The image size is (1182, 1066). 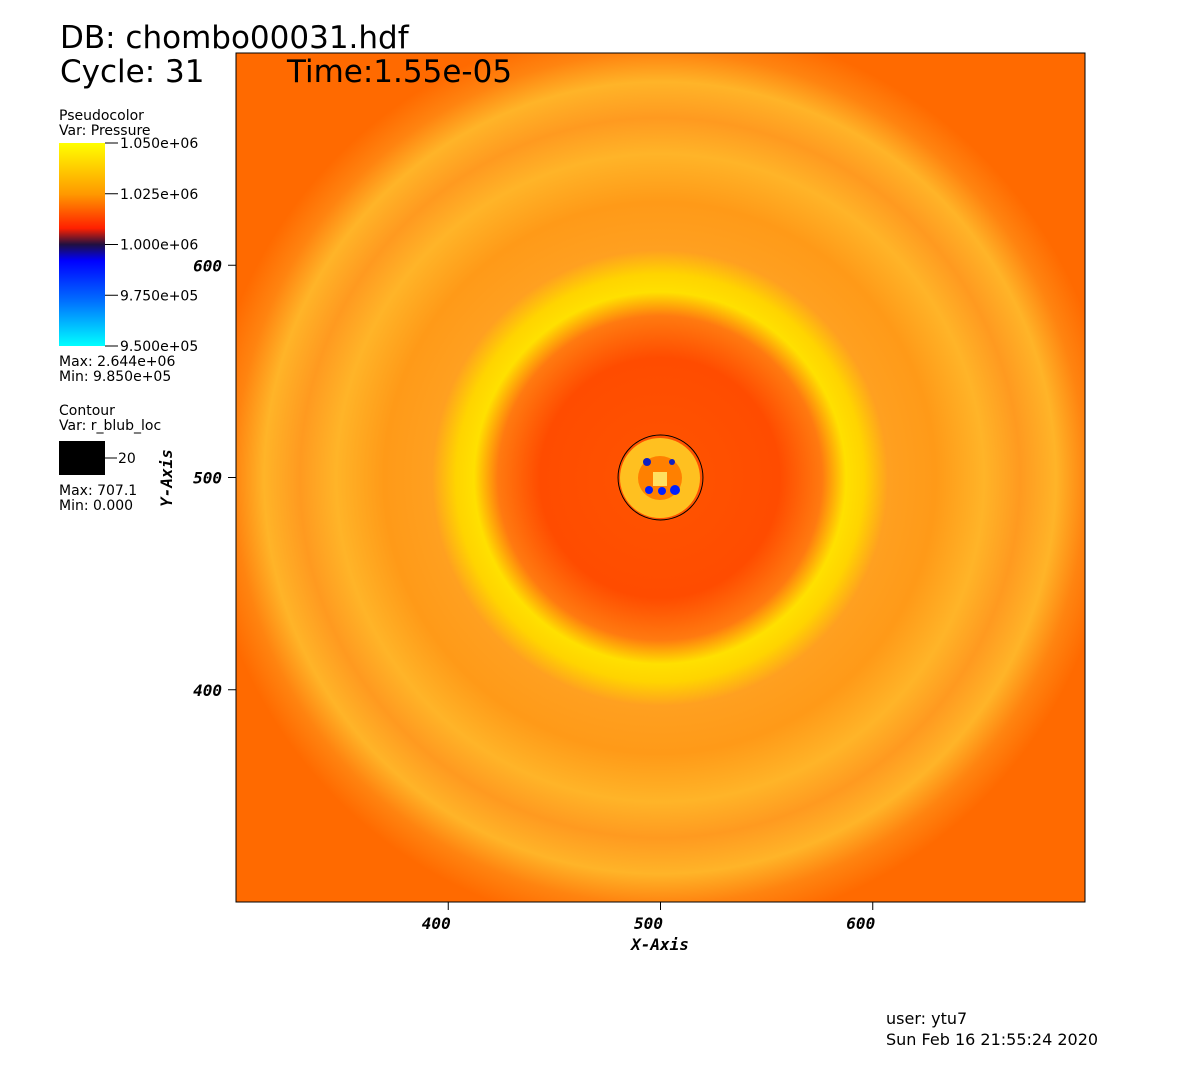 What do you see at coordinates (87, 411) in the screenshot?
I see `legend-plot: Contour` at bounding box center [87, 411].